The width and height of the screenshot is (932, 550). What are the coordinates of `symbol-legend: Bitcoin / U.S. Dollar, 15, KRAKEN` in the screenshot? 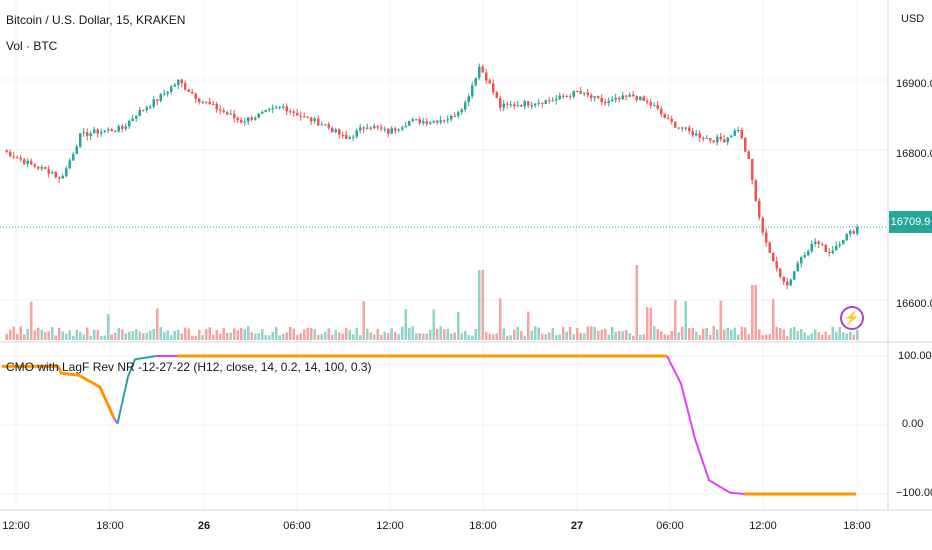 It's located at (96, 20).